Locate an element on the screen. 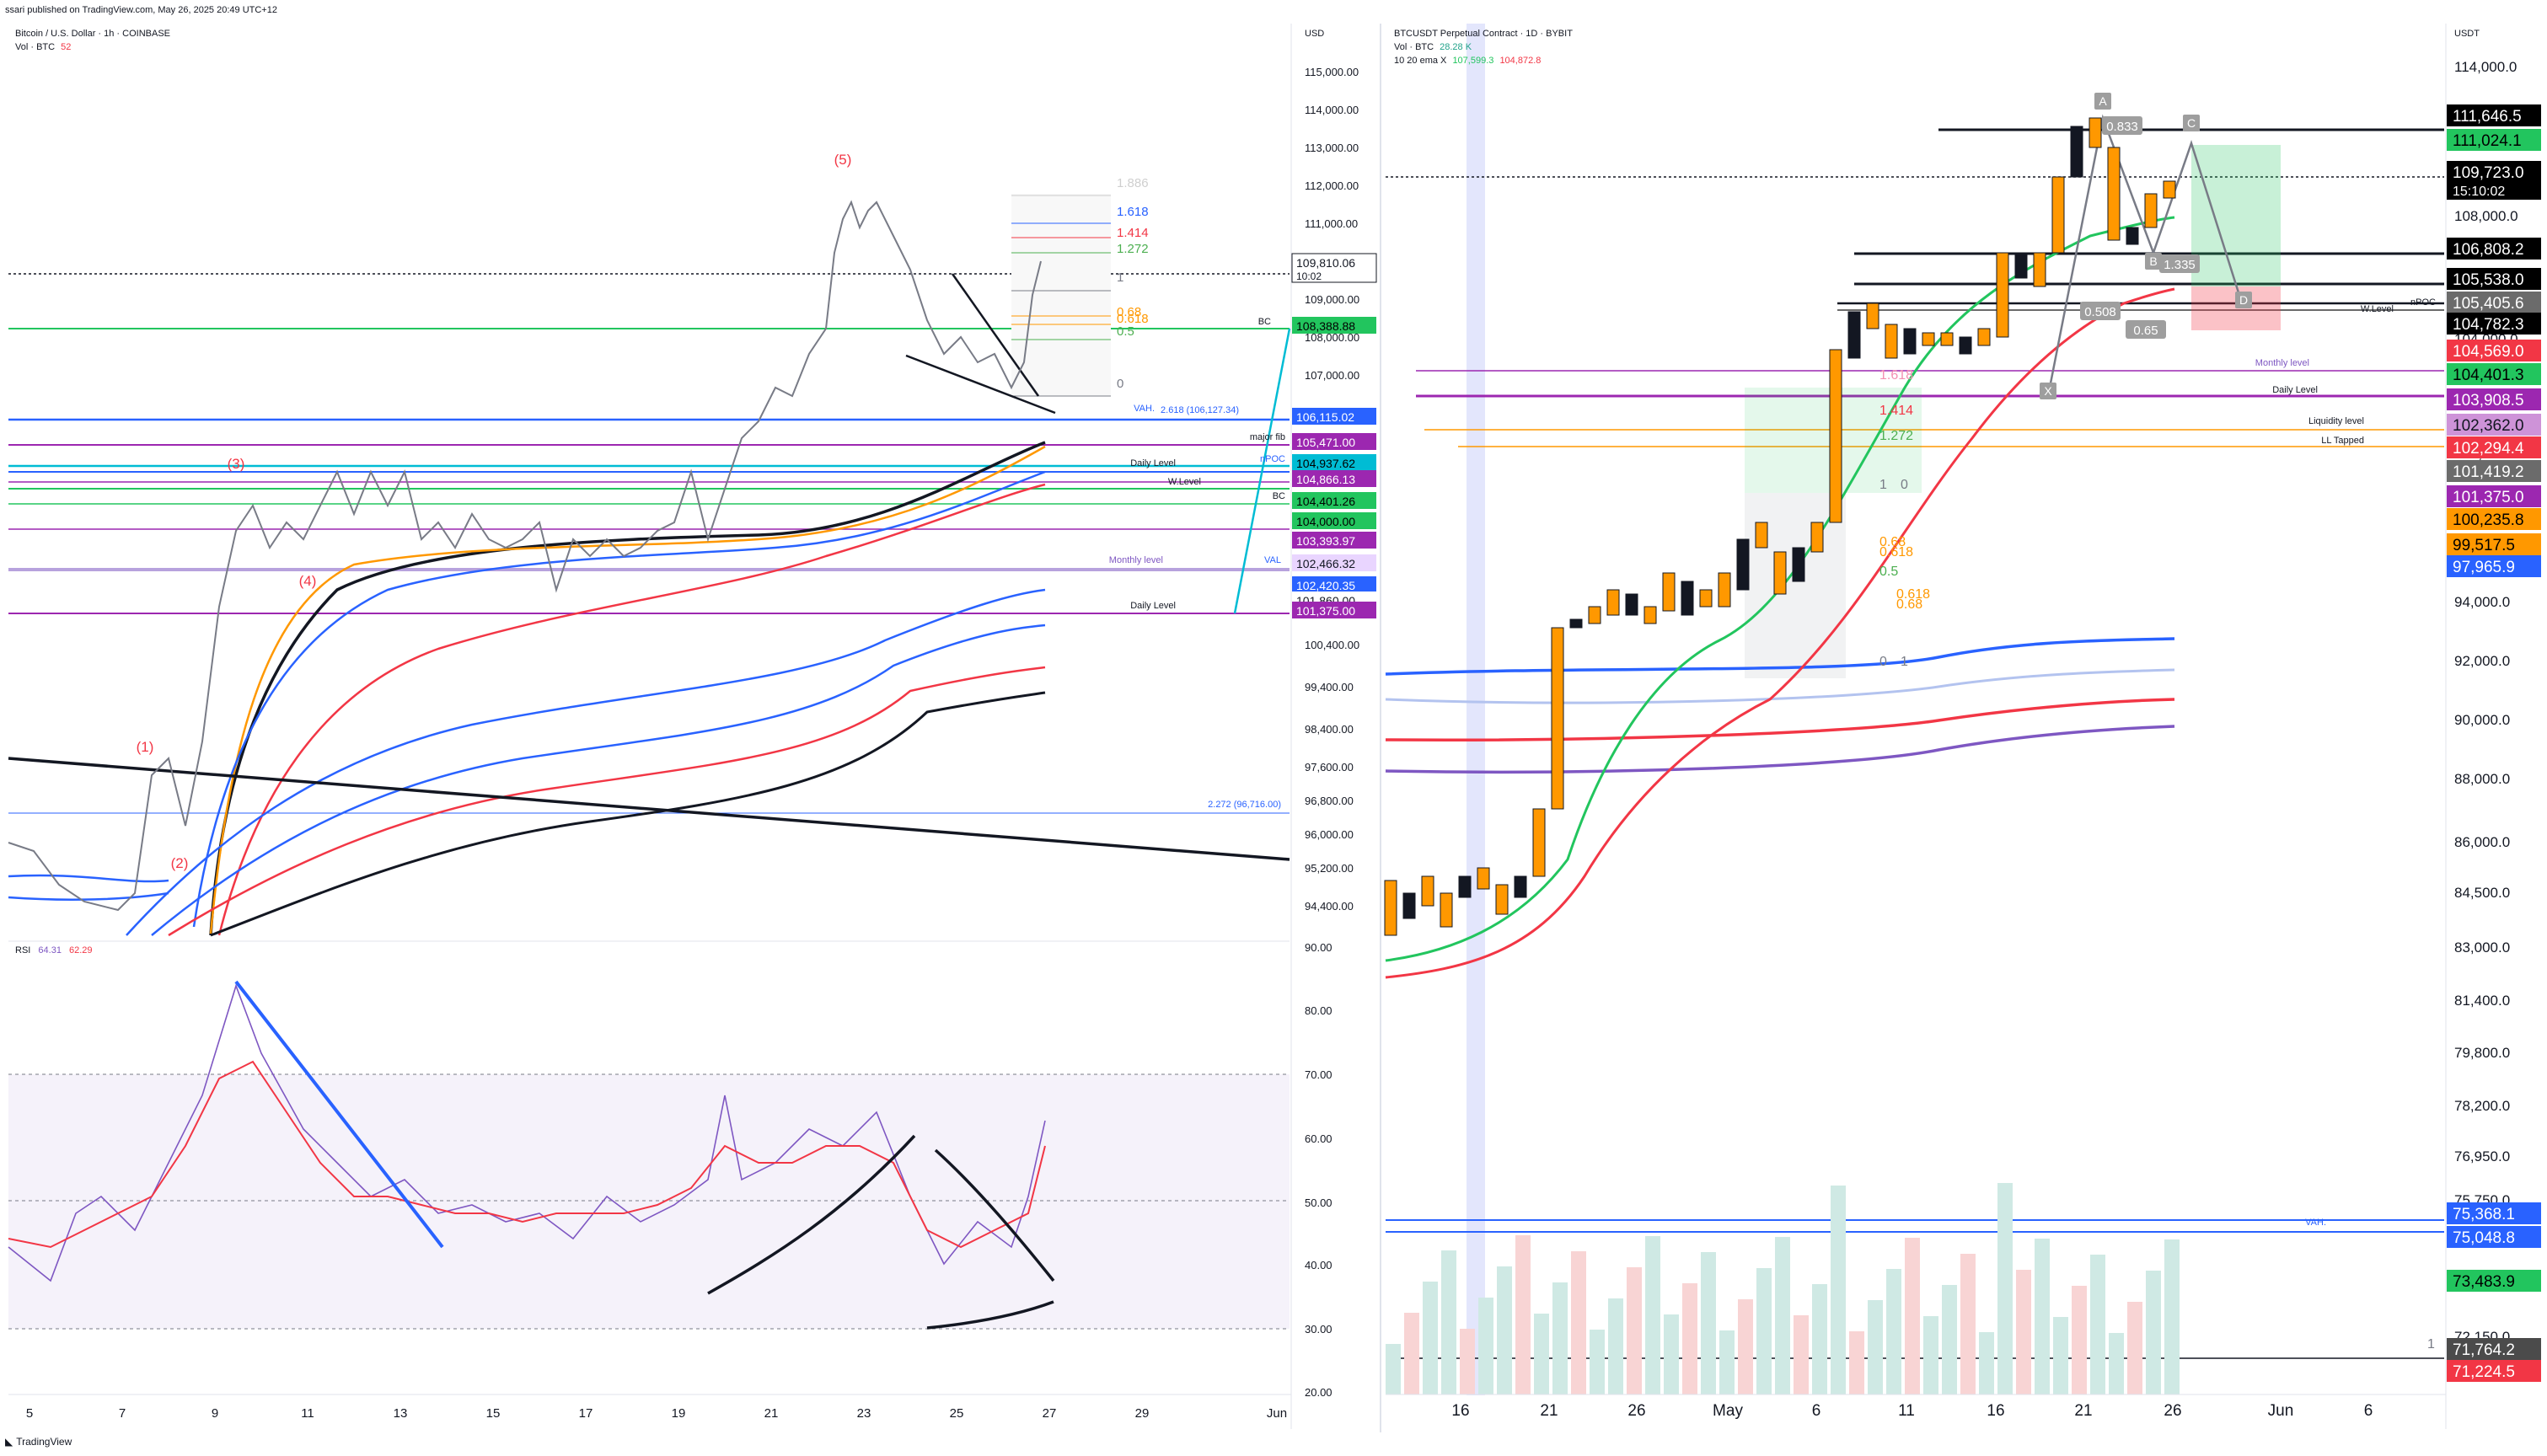 This screenshot has height=1456, width=2547. harmonic-label: X is located at coordinates (2048, 391).